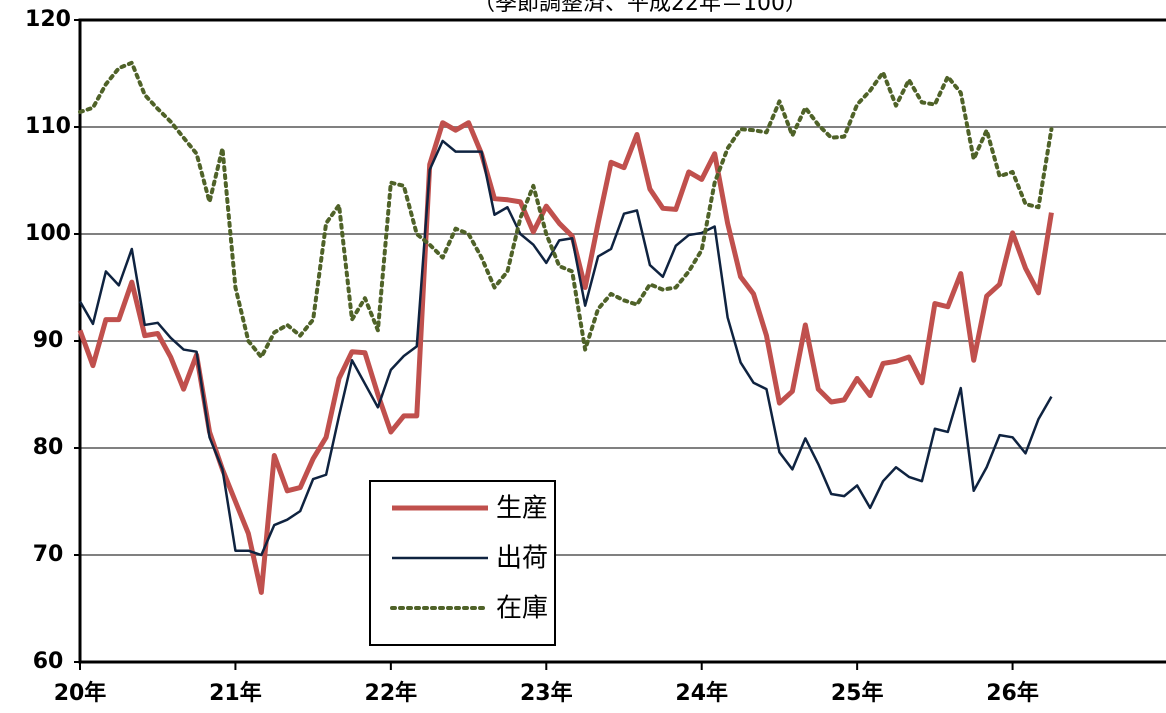  What do you see at coordinates (48, 19) in the screenshot?
I see `y-tick-label: 120` at bounding box center [48, 19].